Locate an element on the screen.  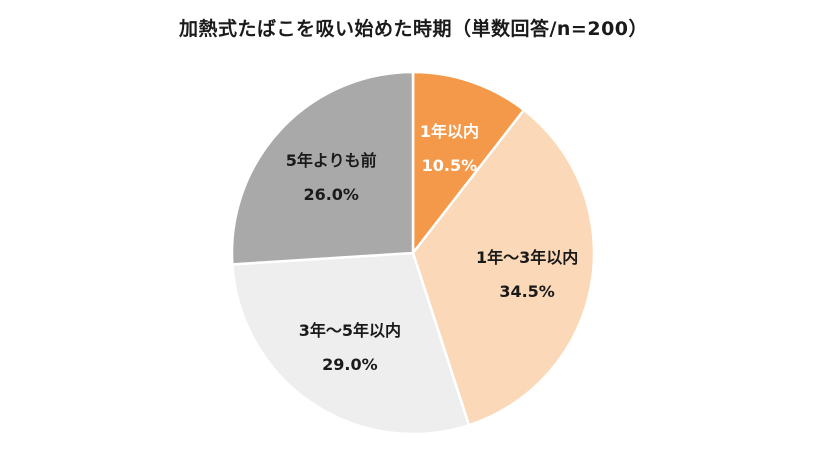
slice-category-label: 1年～3年以内 is located at coordinates (527, 257).